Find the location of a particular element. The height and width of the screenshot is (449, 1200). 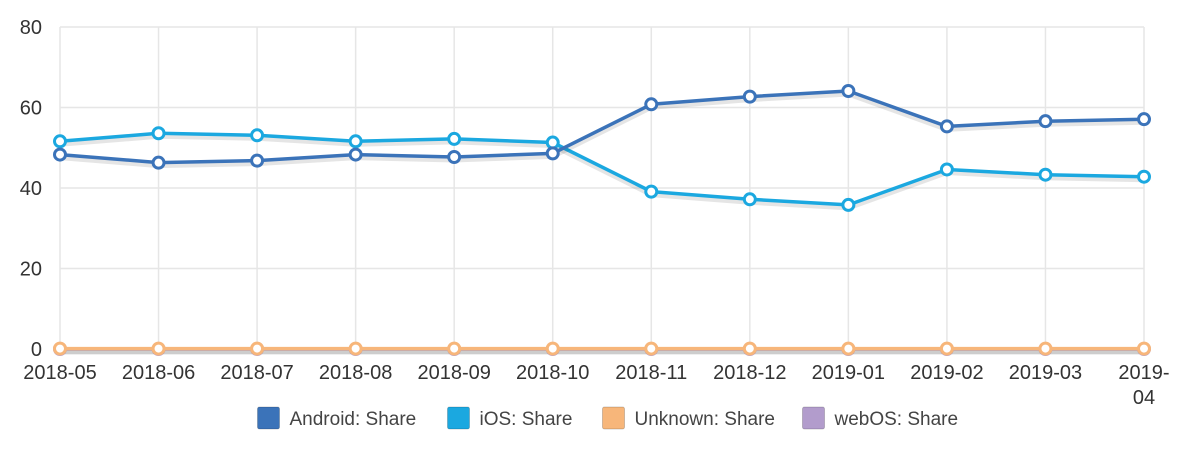

x-tick-label: 2018-11 is located at coordinates (651, 373).